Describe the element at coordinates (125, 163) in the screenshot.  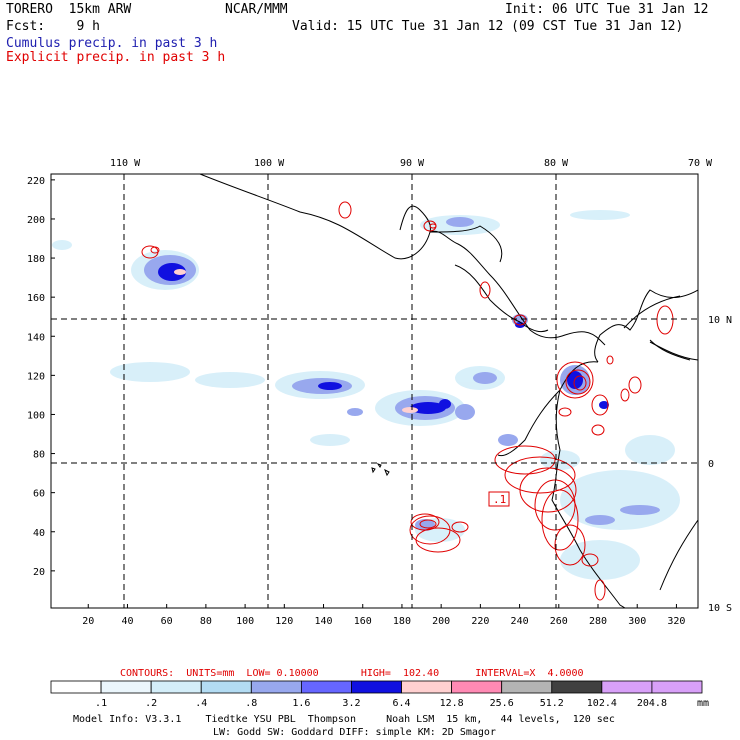
I see `lon-label: 110 W` at that location.